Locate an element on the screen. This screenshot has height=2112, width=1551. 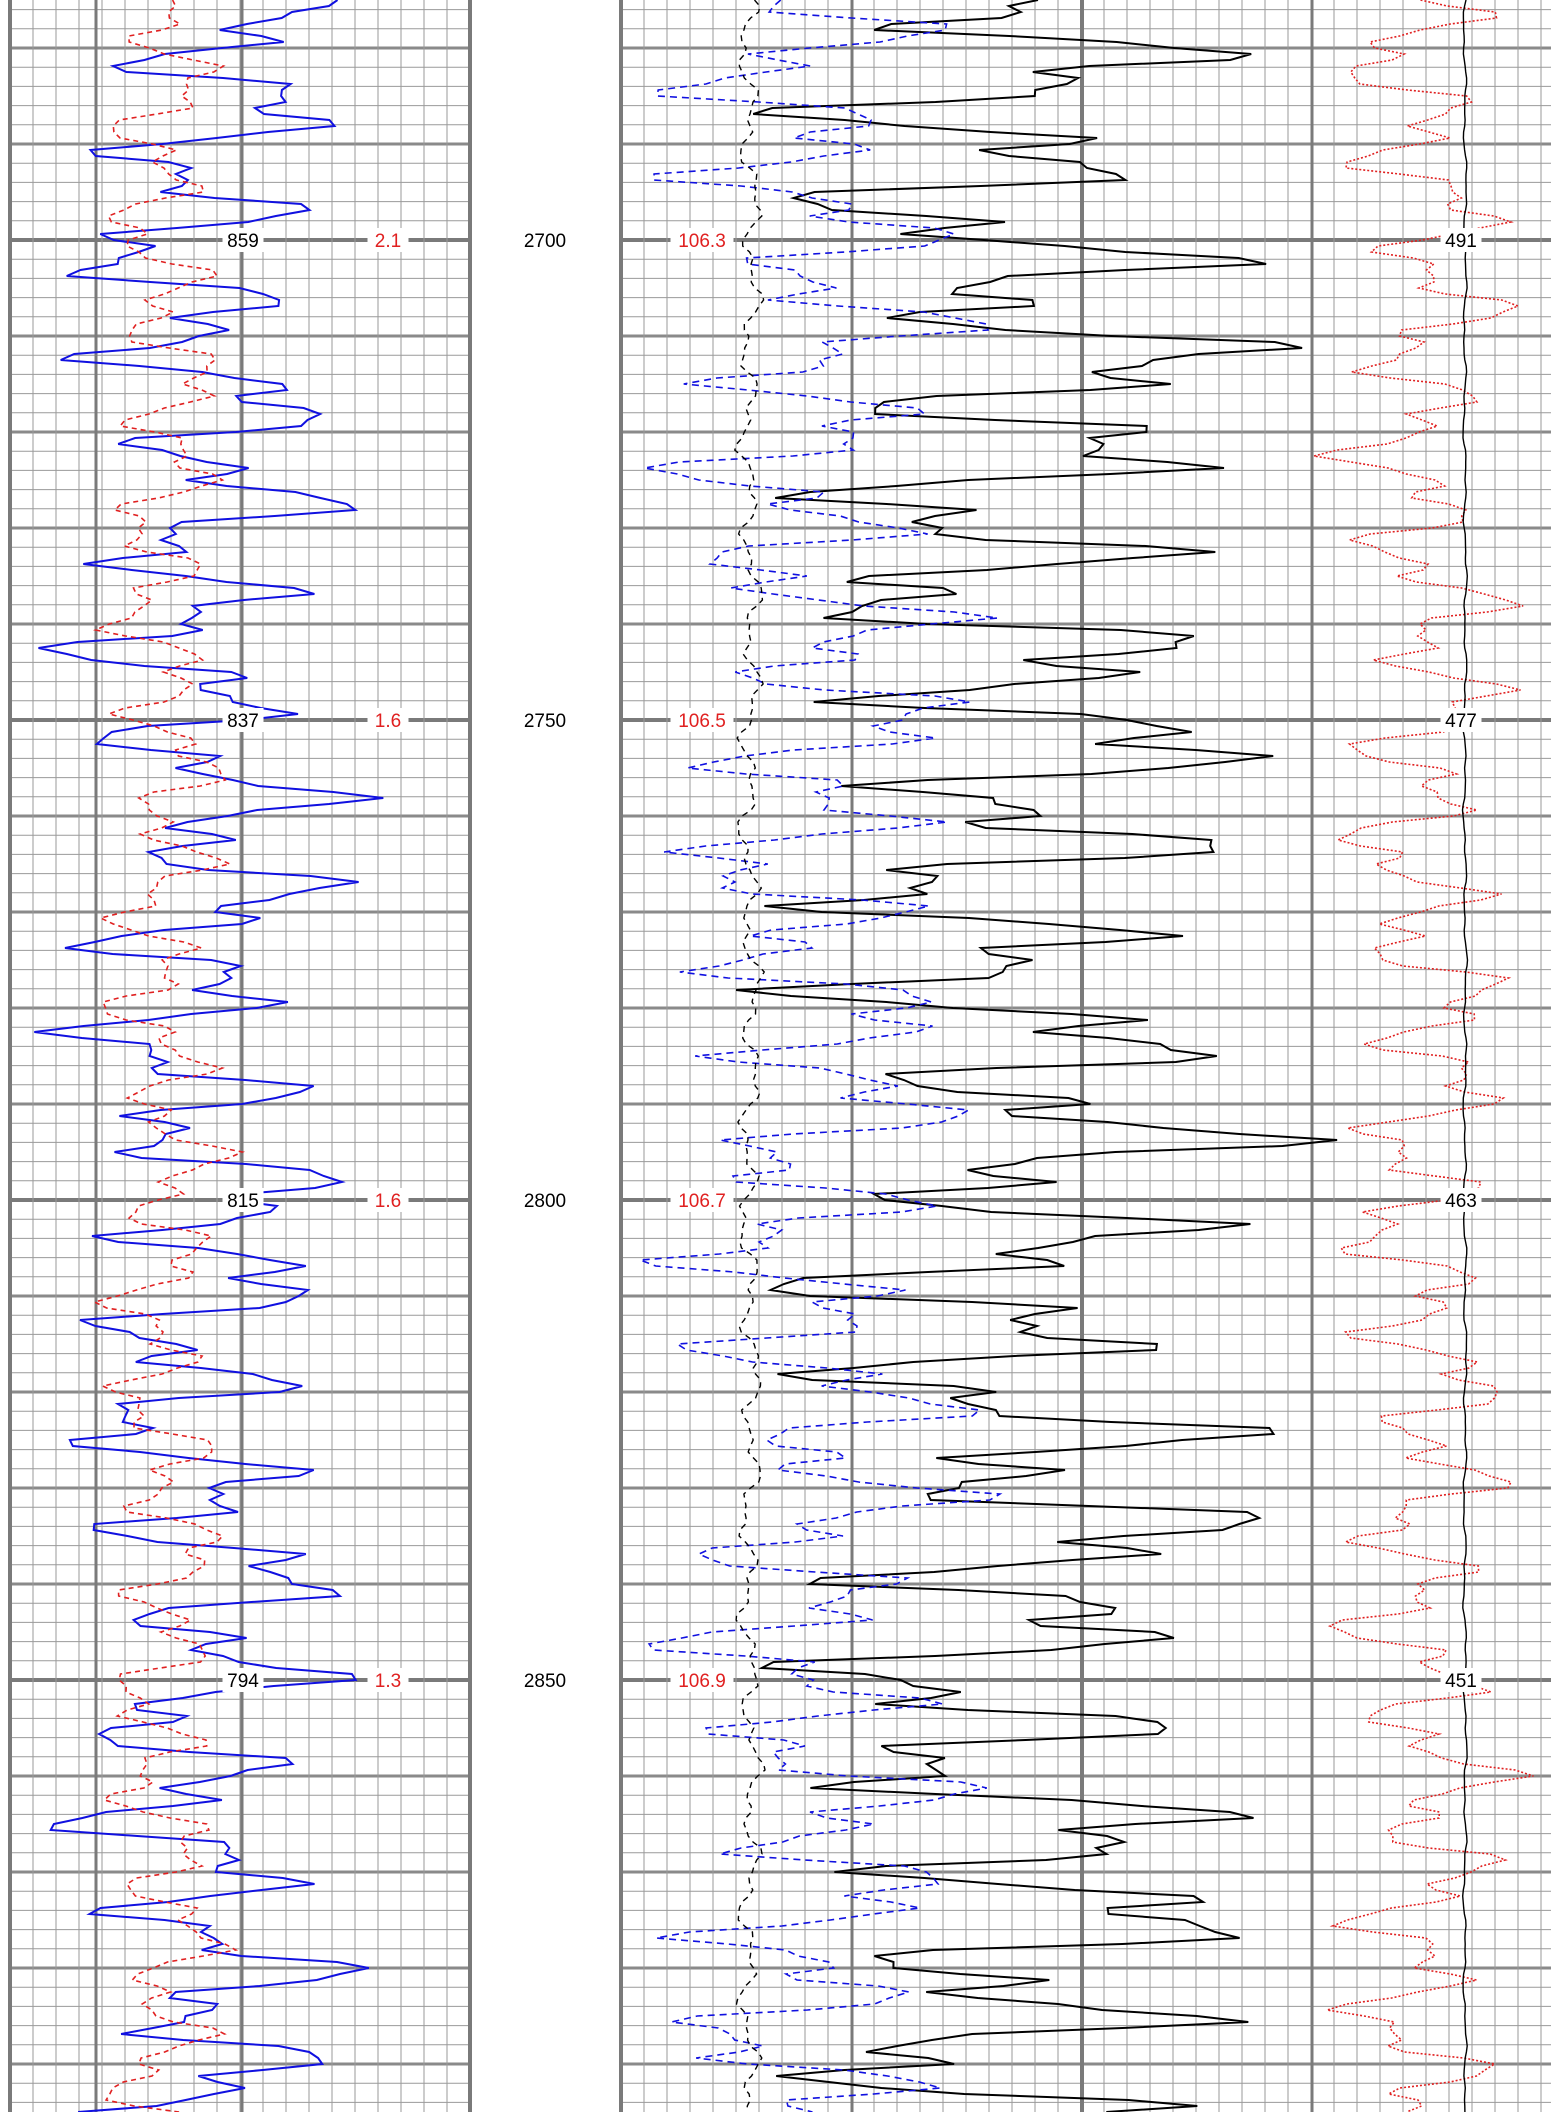
curve-value-readout: 794 is located at coordinates (243, 1681).